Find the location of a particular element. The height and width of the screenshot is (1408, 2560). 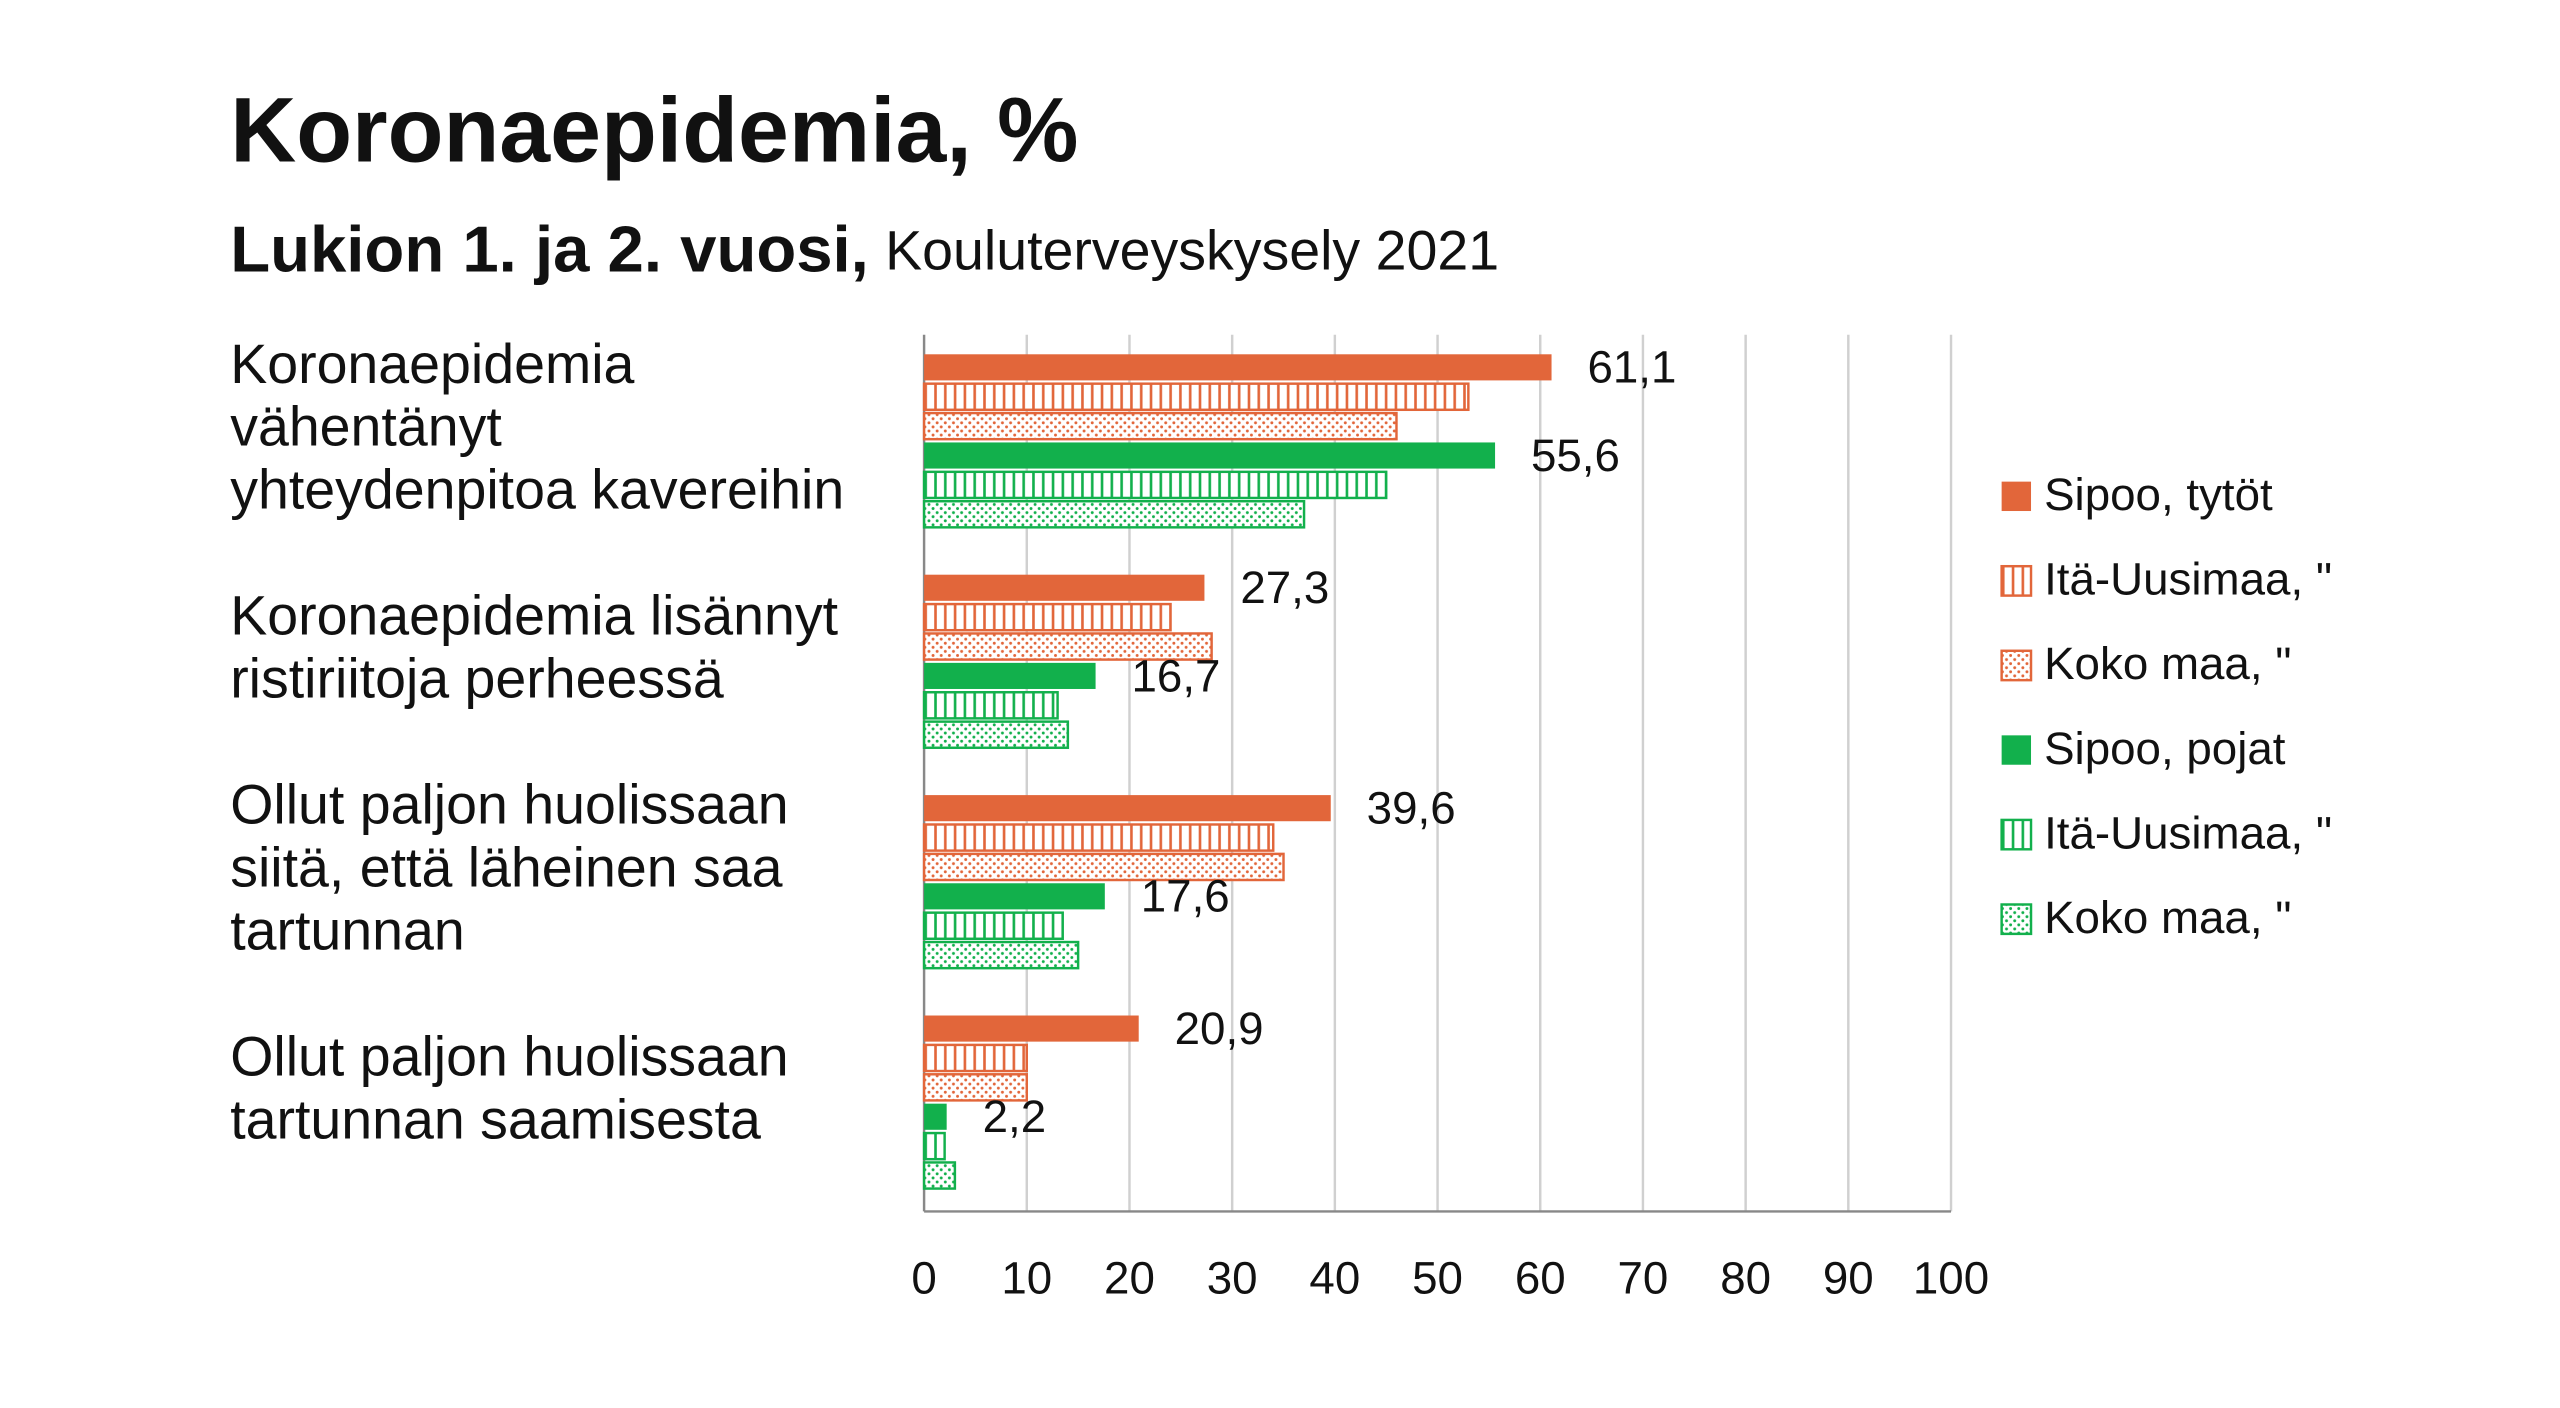

value-label: 17,6 is located at coordinates (1185, 896).